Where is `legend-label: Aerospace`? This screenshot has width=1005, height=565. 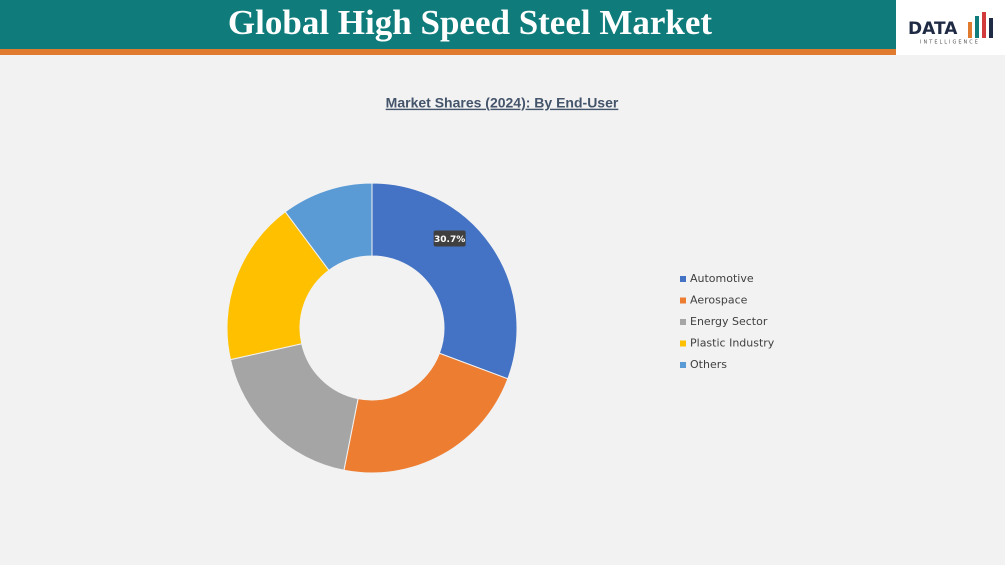
legend-label: Aerospace is located at coordinates (719, 300).